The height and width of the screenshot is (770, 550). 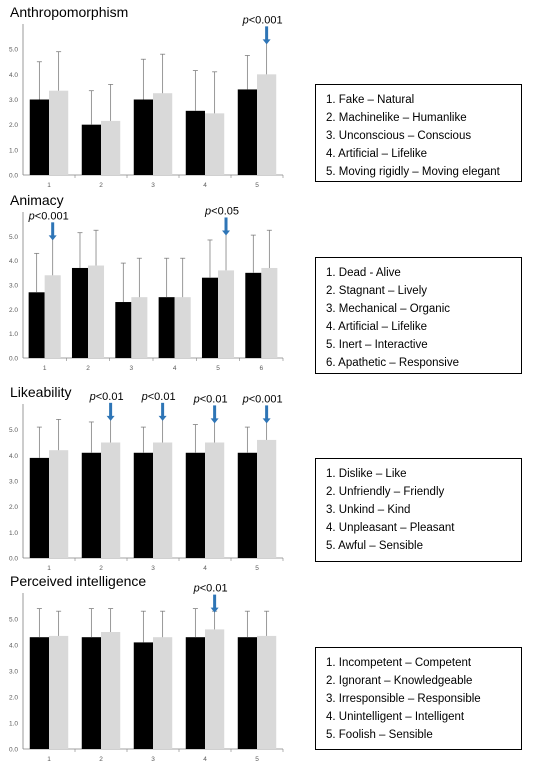 What do you see at coordinates (146, 288) in the screenshot?
I see `chart-plot: 0.01.02.03.04.05.01 2 3 4 5 6p<0.001 p<0.05` at bounding box center [146, 288].